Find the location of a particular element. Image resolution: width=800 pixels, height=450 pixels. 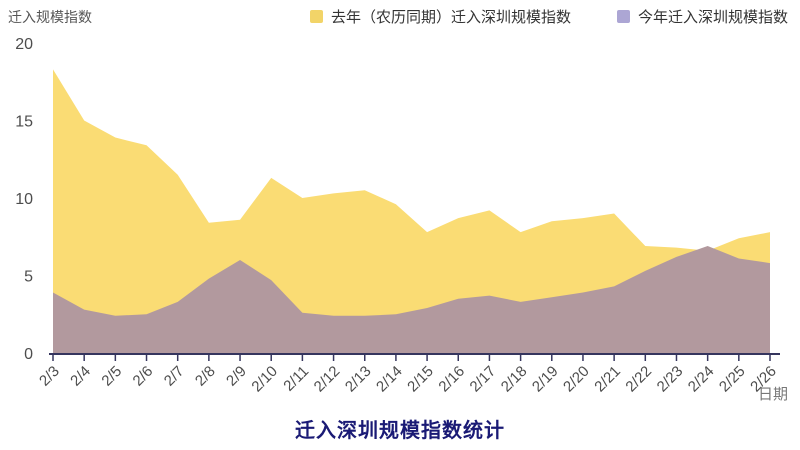

x-tick-label: 2/6 is located at coordinates (143, 376).